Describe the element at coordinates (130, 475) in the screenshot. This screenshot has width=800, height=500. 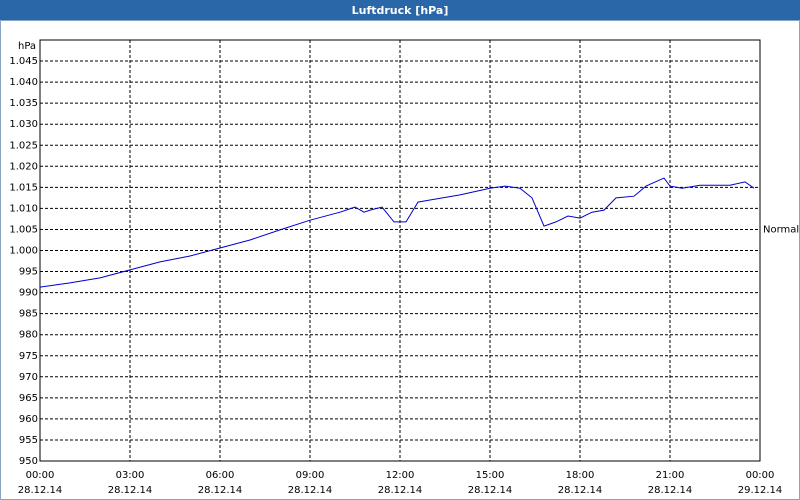
I see `x-tick-label: 03:00` at that location.